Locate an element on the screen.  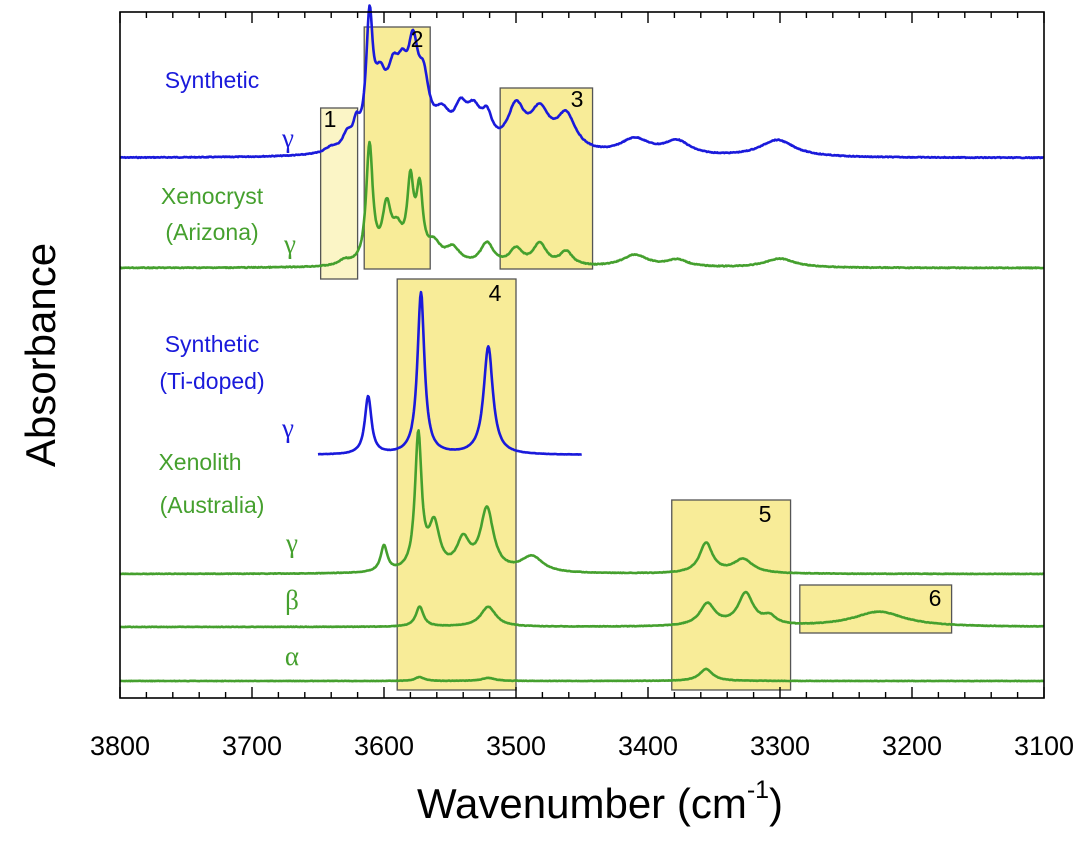
x-tick-label: 3200 is located at coordinates (912, 746).